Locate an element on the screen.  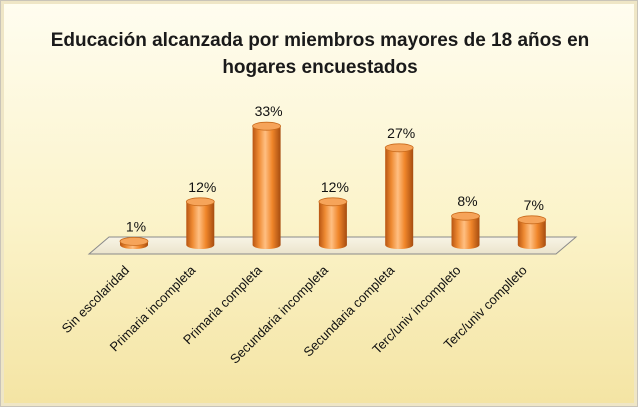
data-label: 33% is located at coordinates (269, 111).